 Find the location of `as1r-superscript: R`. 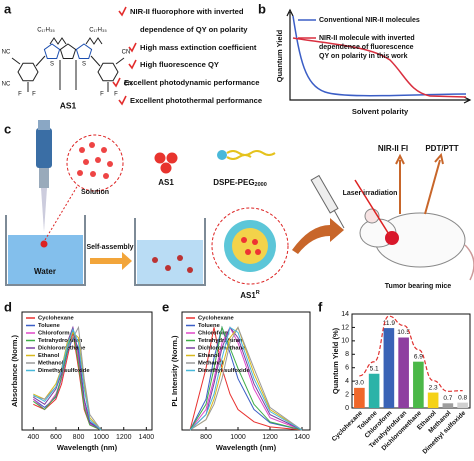

as1r-superscript: R is located at coordinates (258, 293).